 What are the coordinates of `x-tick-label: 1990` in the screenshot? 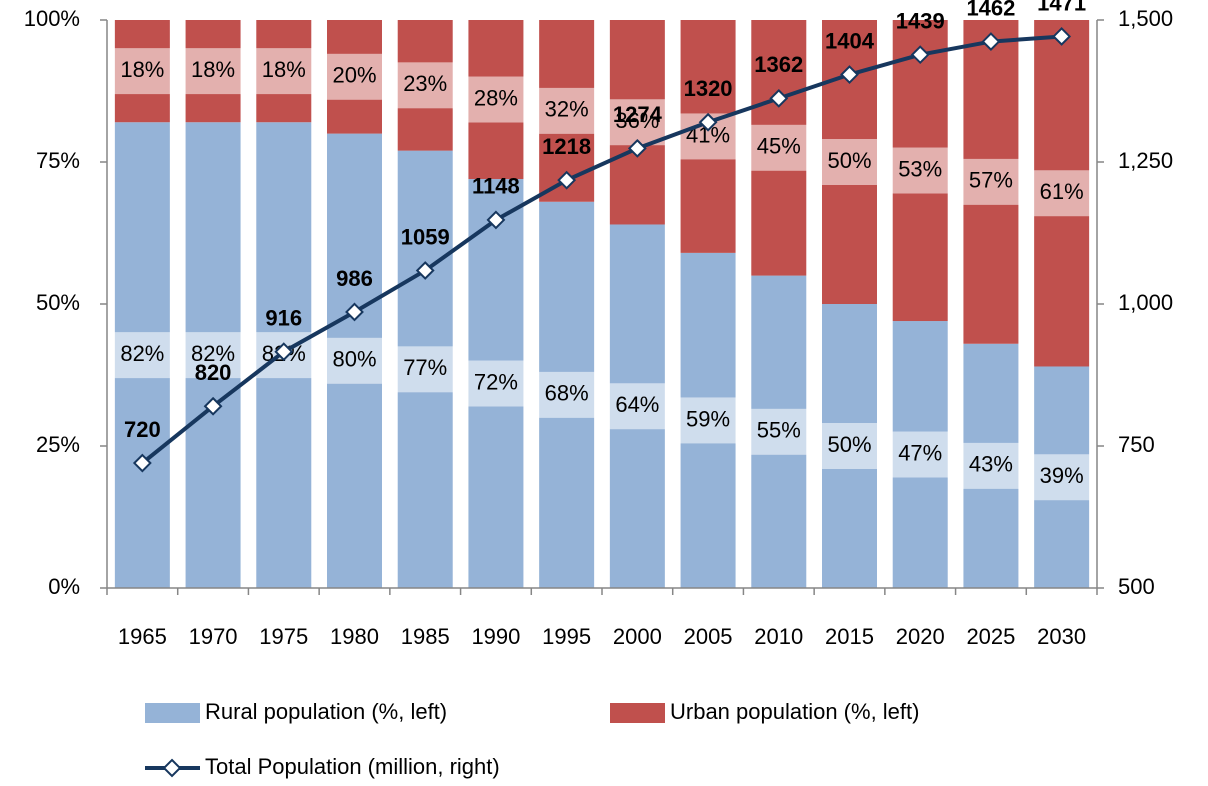 It's located at (495, 636).